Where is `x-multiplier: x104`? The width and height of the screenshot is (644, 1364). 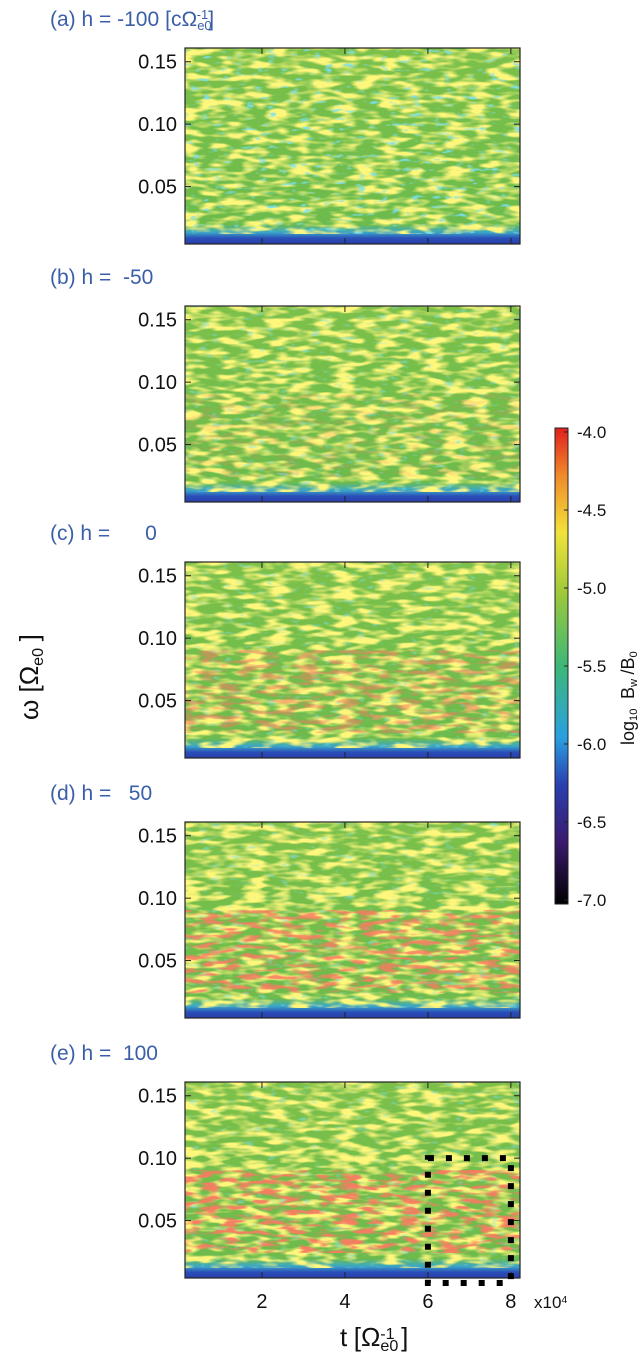 x-multiplier: x104 is located at coordinates (550, 1302).